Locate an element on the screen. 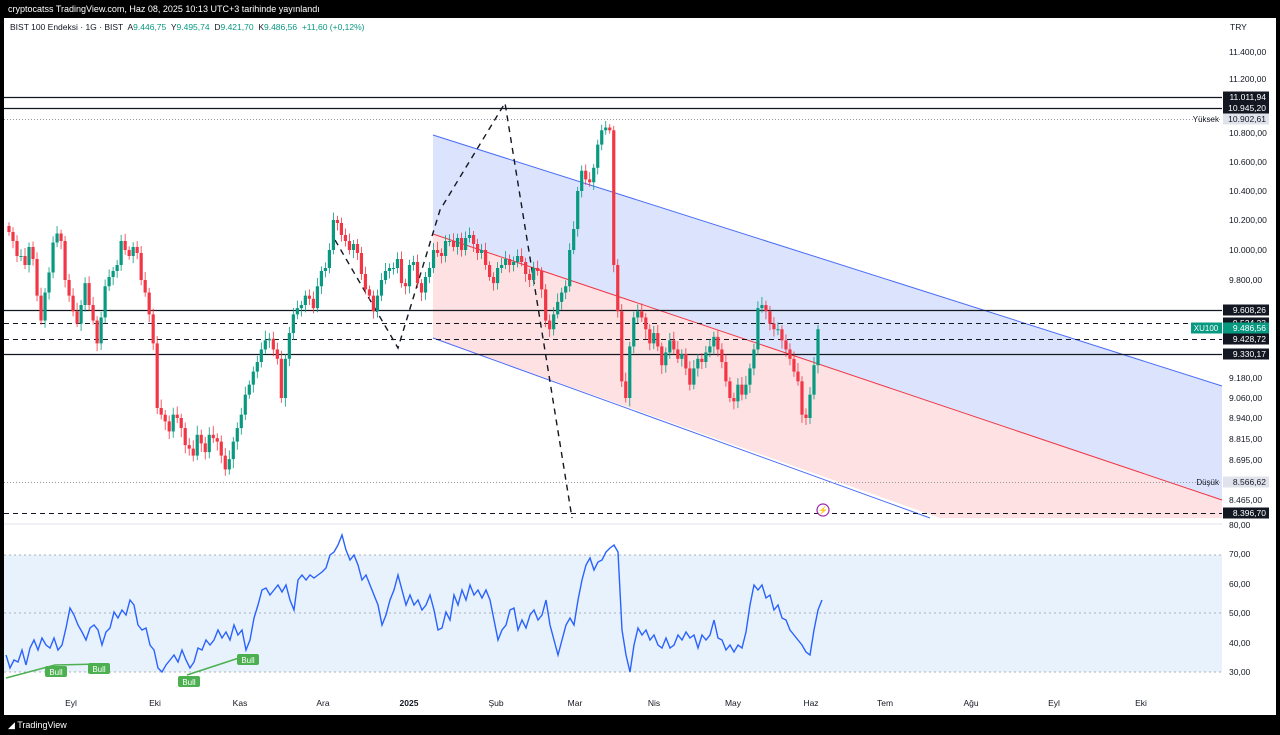 This screenshot has height=735, width=1280. level-tag: Yüksek is located at coordinates (1206, 119).